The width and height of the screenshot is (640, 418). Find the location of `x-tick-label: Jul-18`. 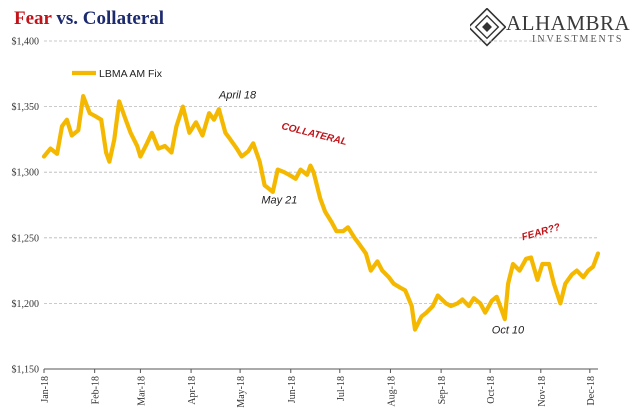

x-tick-label: Jul-18 is located at coordinates (341, 388).